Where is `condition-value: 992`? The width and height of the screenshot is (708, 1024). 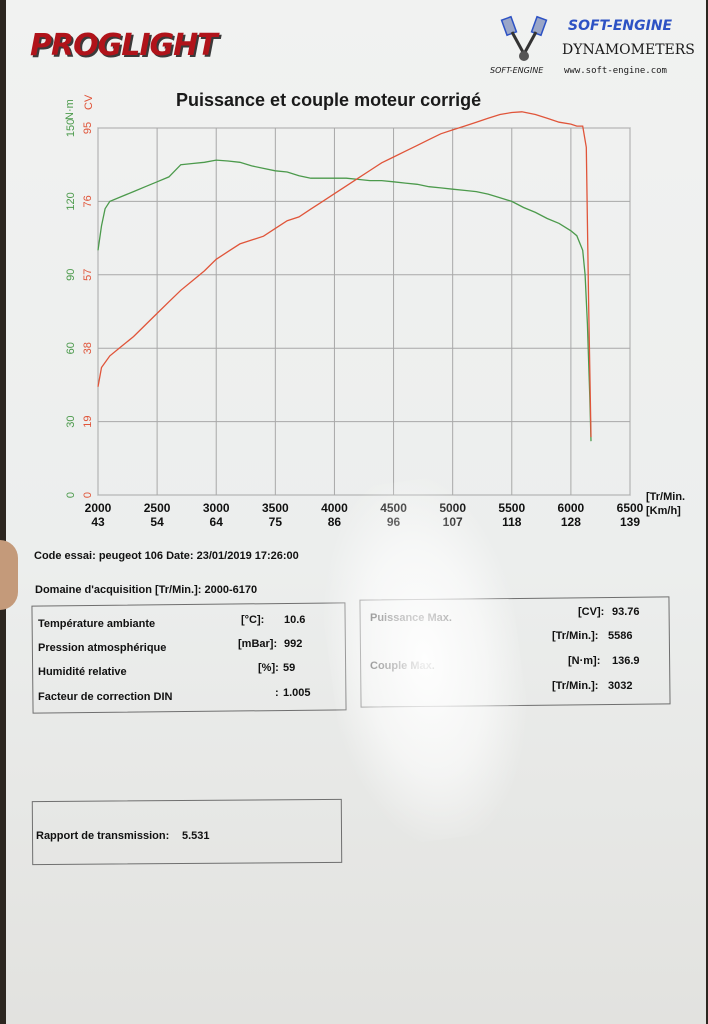 condition-value: 992 is located at coordinates (293, 644).